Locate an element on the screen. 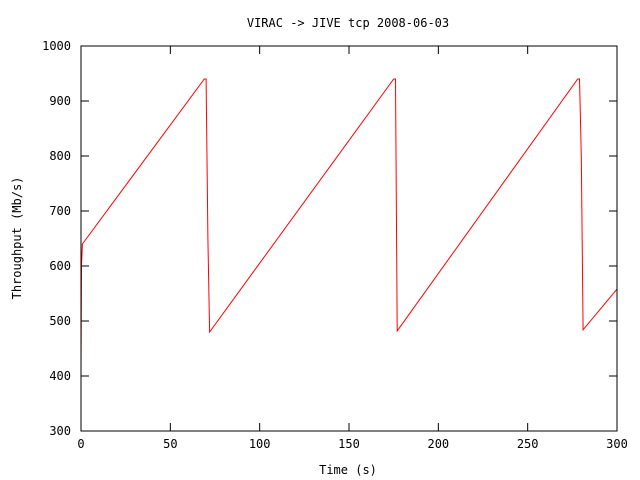 This screenshot has width=640, height=480. x-tick-label: 100 is located at coordinates (260, 444).